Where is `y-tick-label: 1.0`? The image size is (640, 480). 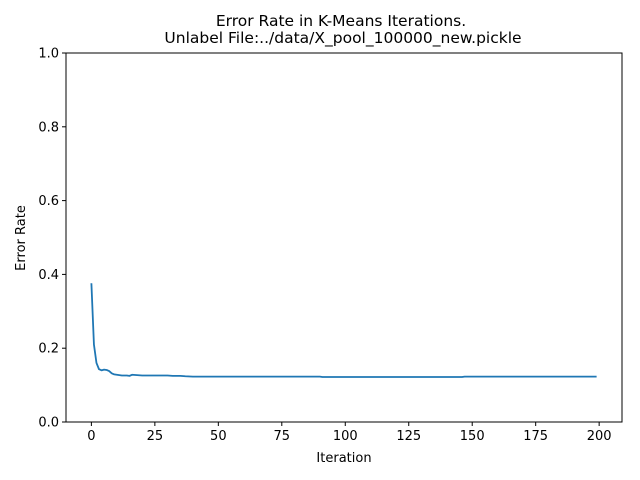 y-tick-label: 1.0 is located at coordinates (48, 54).